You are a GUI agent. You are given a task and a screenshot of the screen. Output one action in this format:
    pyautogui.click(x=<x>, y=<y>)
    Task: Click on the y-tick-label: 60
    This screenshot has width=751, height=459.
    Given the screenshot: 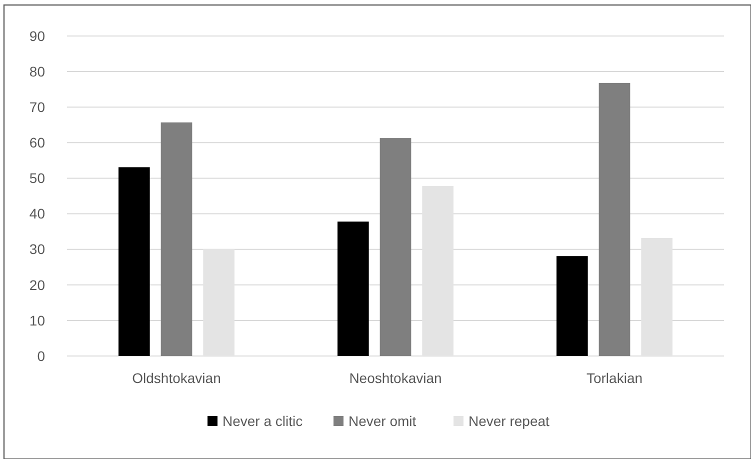 What is the action you would take?
    pyautogui.click(x=37, y=142)
    